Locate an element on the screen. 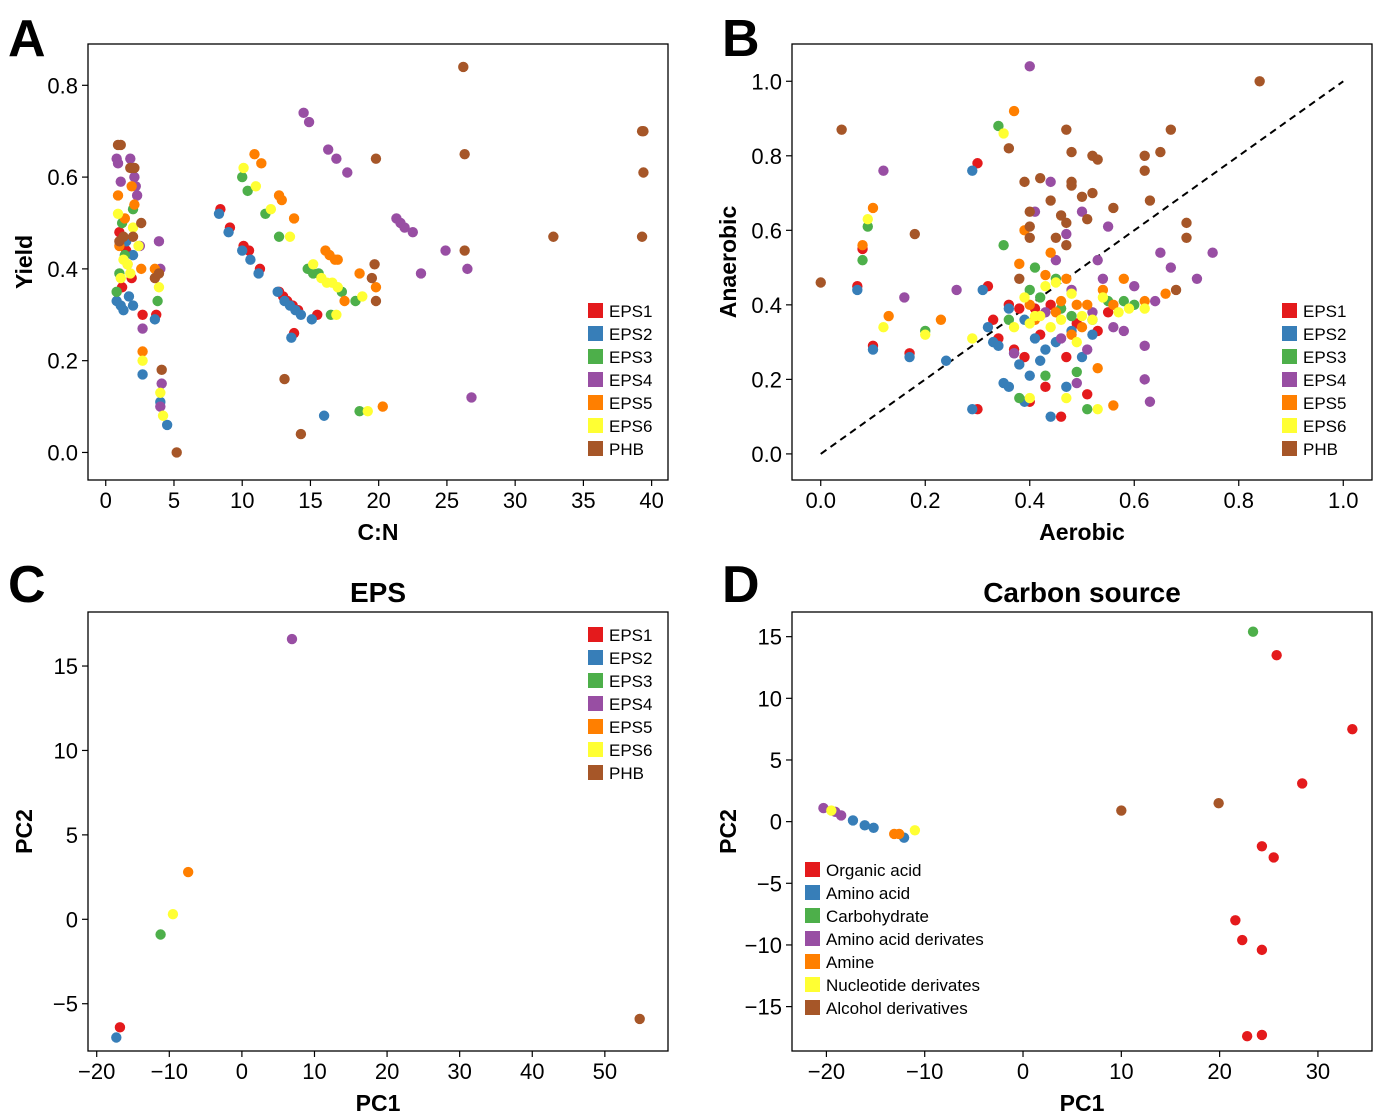  x-tick-label: 0.2 is located at coordinates (925, 500).